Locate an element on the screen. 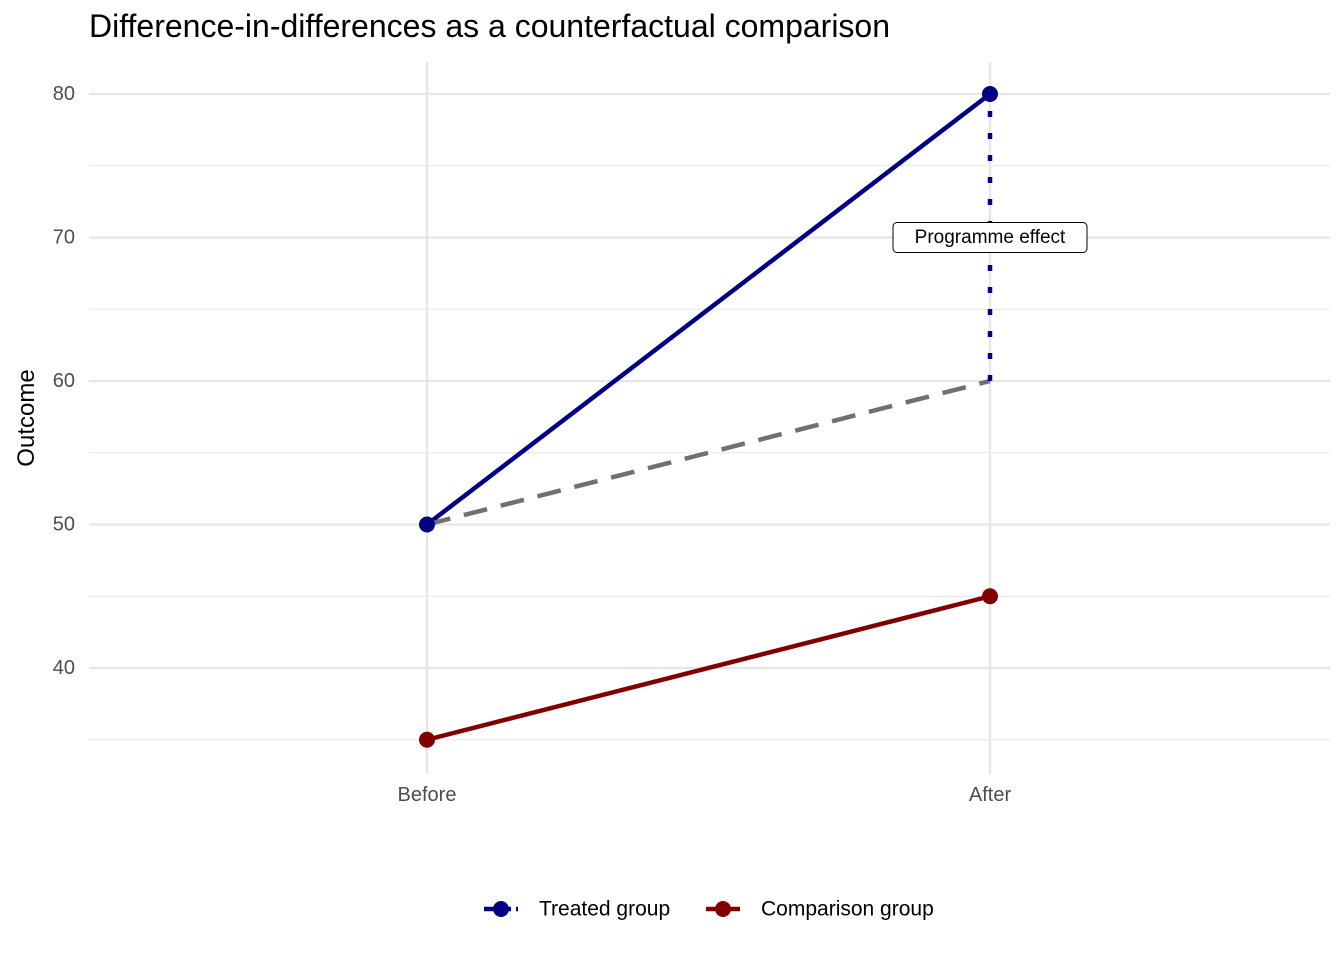 Image resolution: width=1344 pixels, height=960 pixels. treated-group-point-before is located at coordinates (427, 524).